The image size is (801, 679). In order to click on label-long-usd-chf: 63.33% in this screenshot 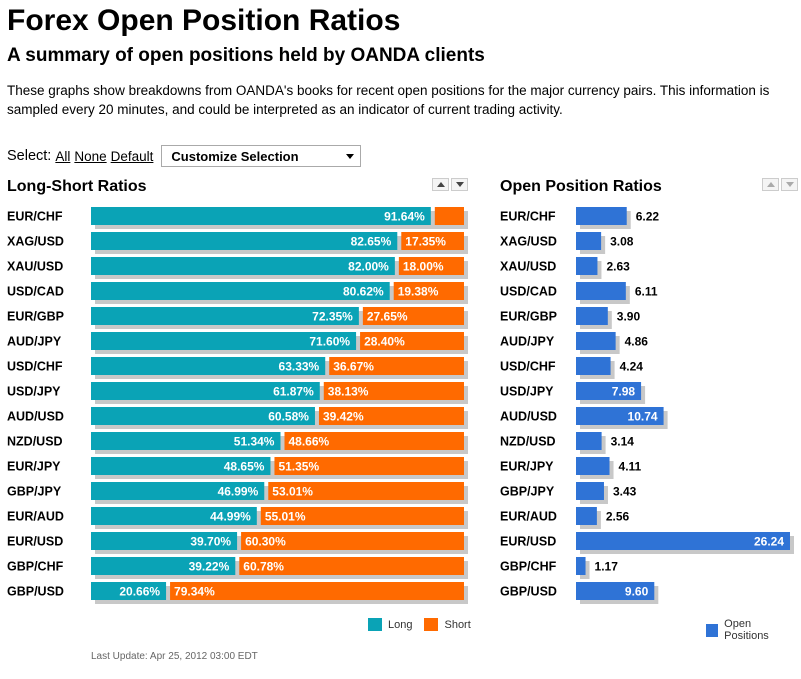, I will do `click(299, 367)`.